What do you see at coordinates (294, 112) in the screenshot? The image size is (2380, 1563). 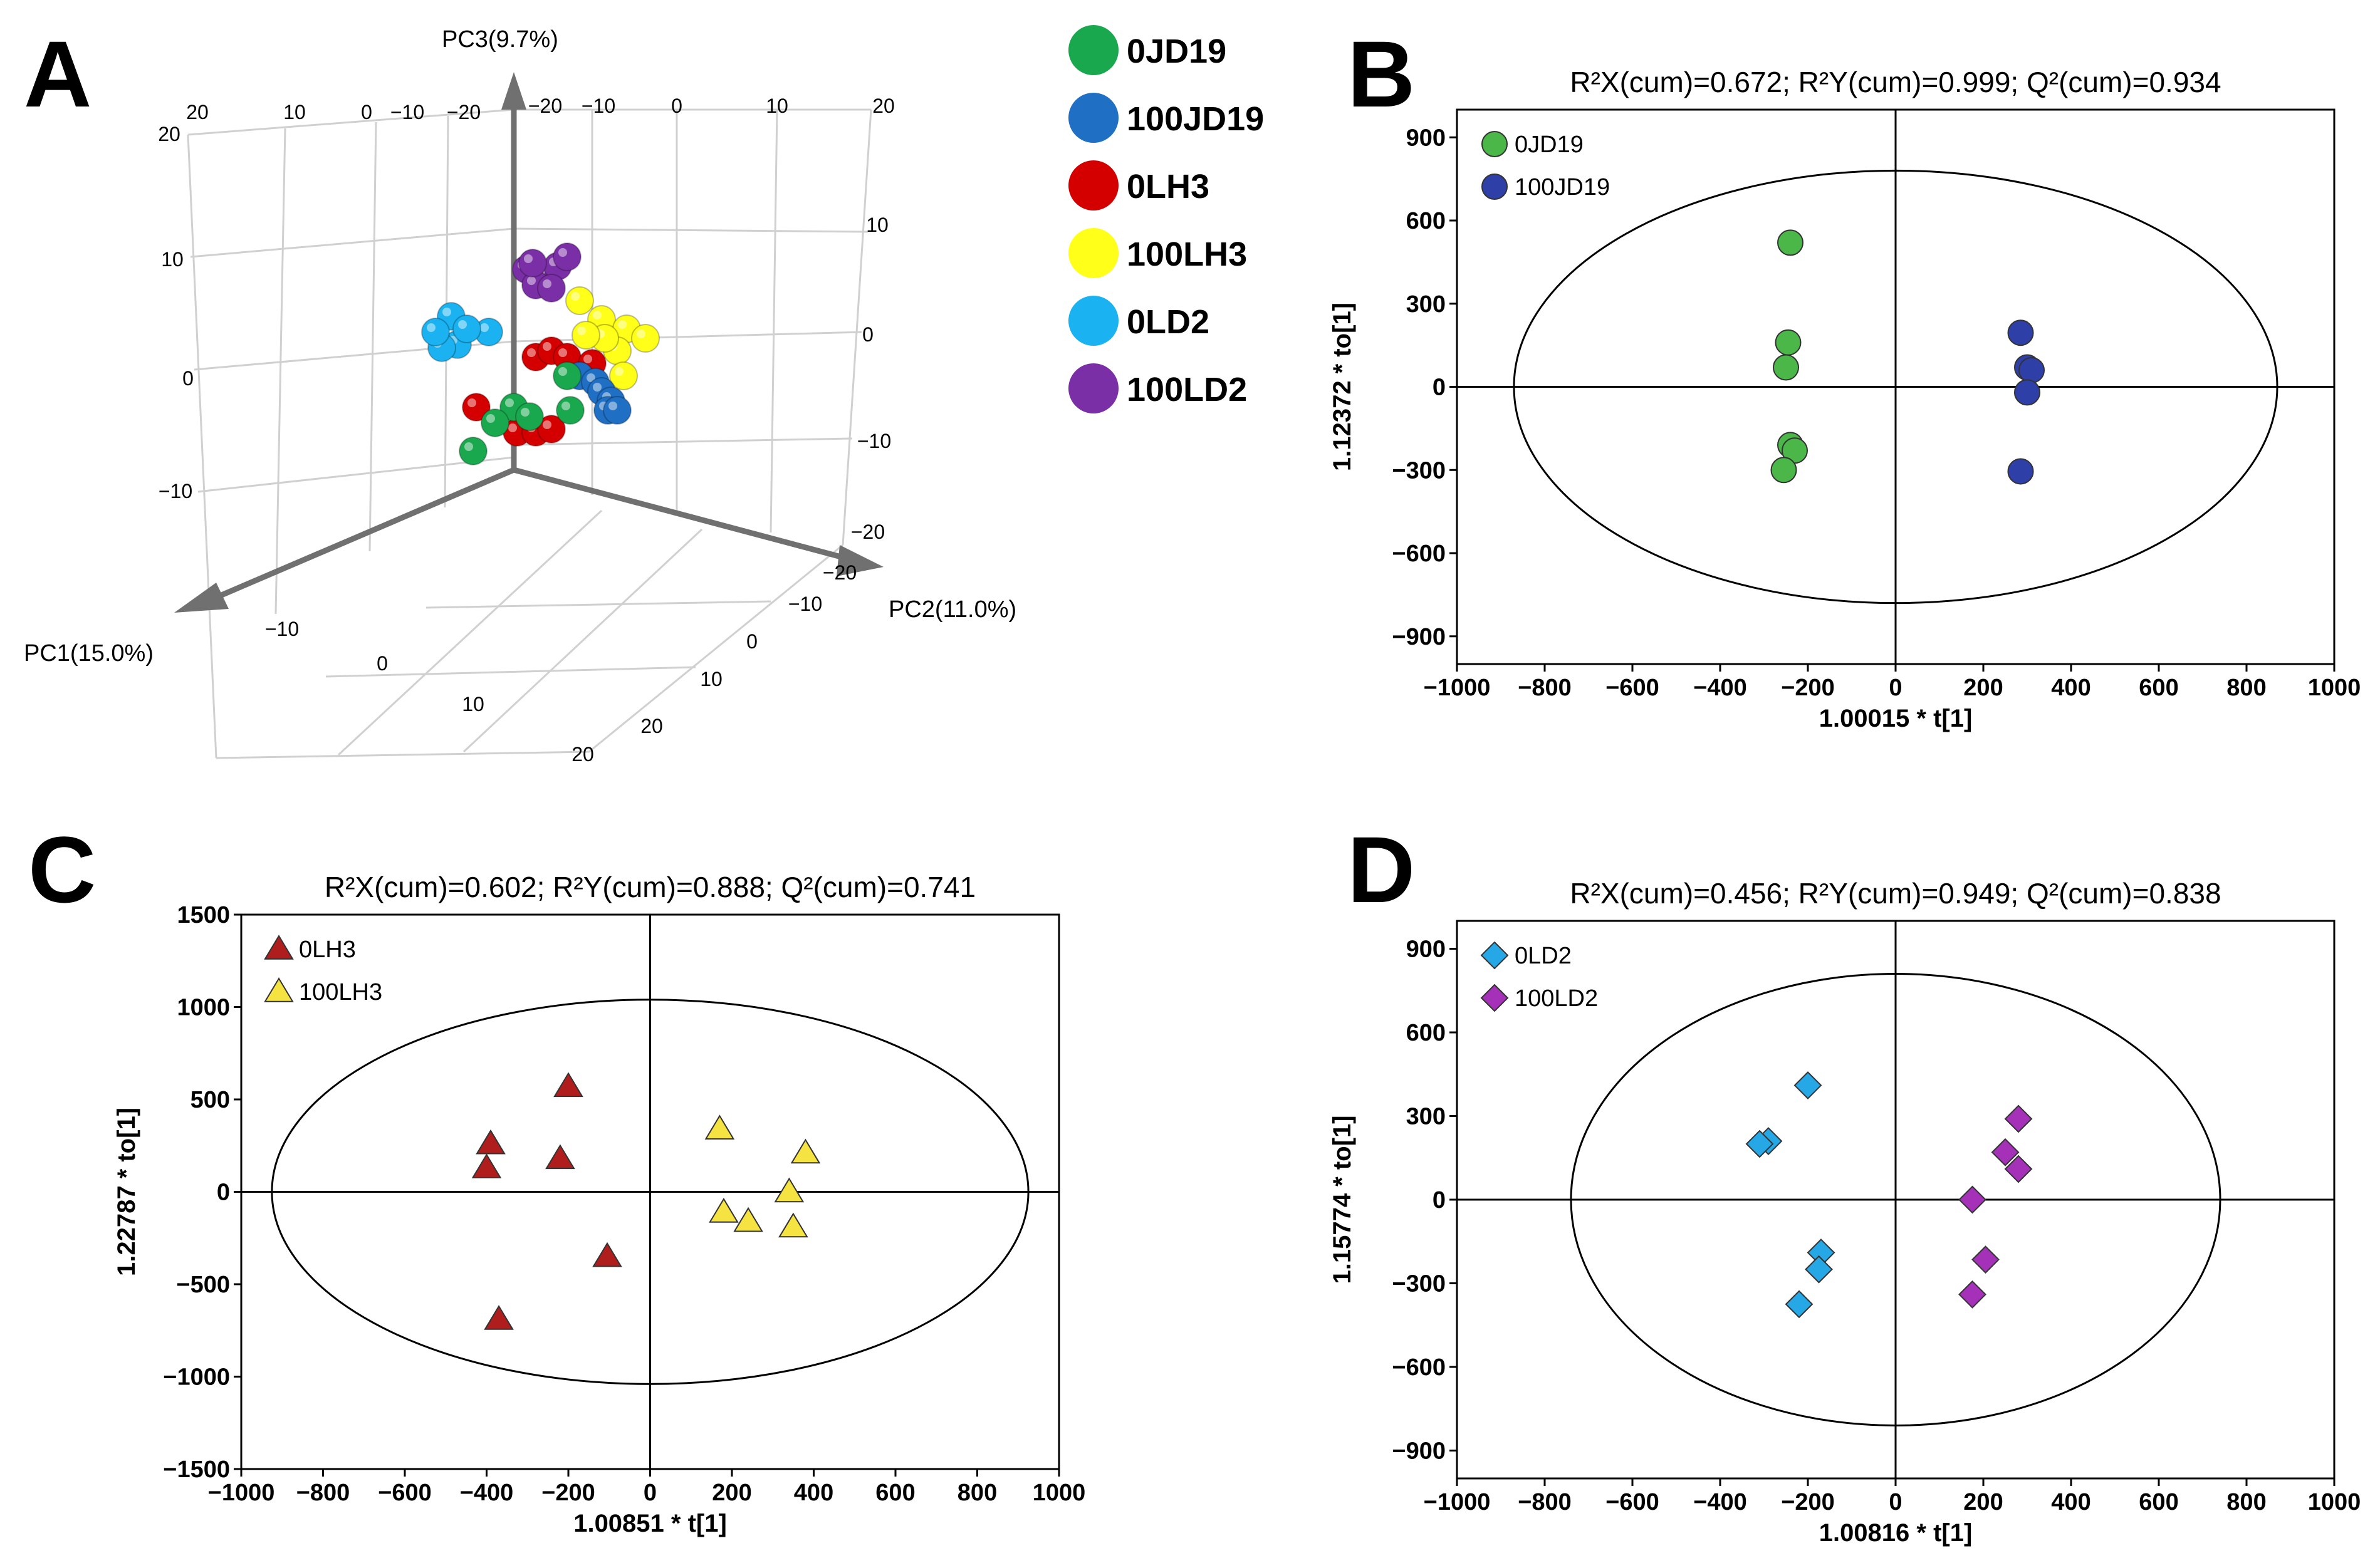 I see `tick-label-top-1: 10` at bounding box center [294, 112].